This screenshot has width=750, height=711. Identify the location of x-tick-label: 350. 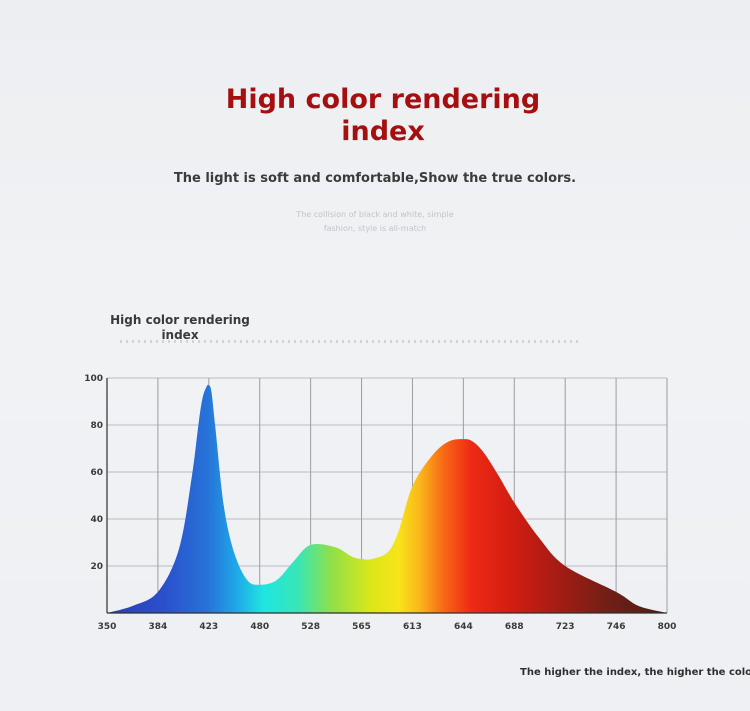
(107, 627).